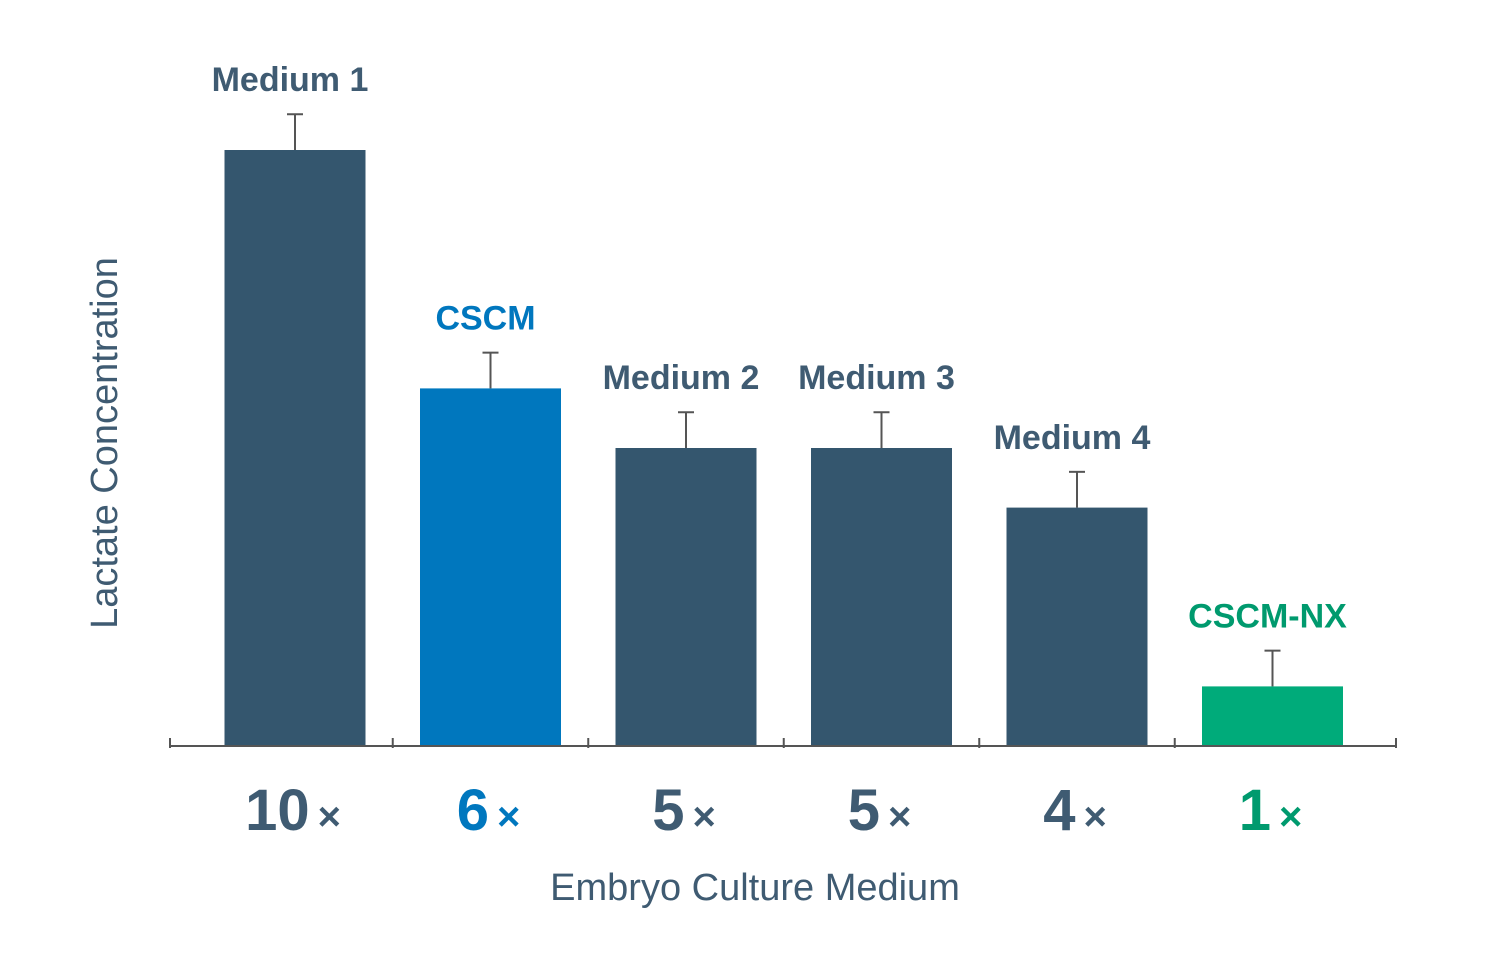  I want to click on bar-category-label: Medium 4, so click(1072, 438).